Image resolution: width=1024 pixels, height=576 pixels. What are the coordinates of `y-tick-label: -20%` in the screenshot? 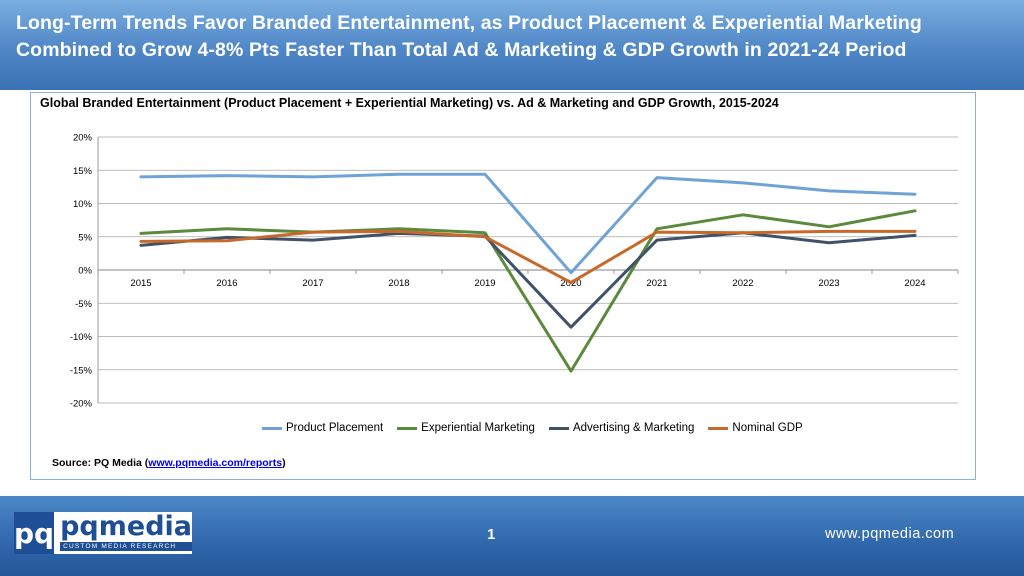 It's located at (81, 404).